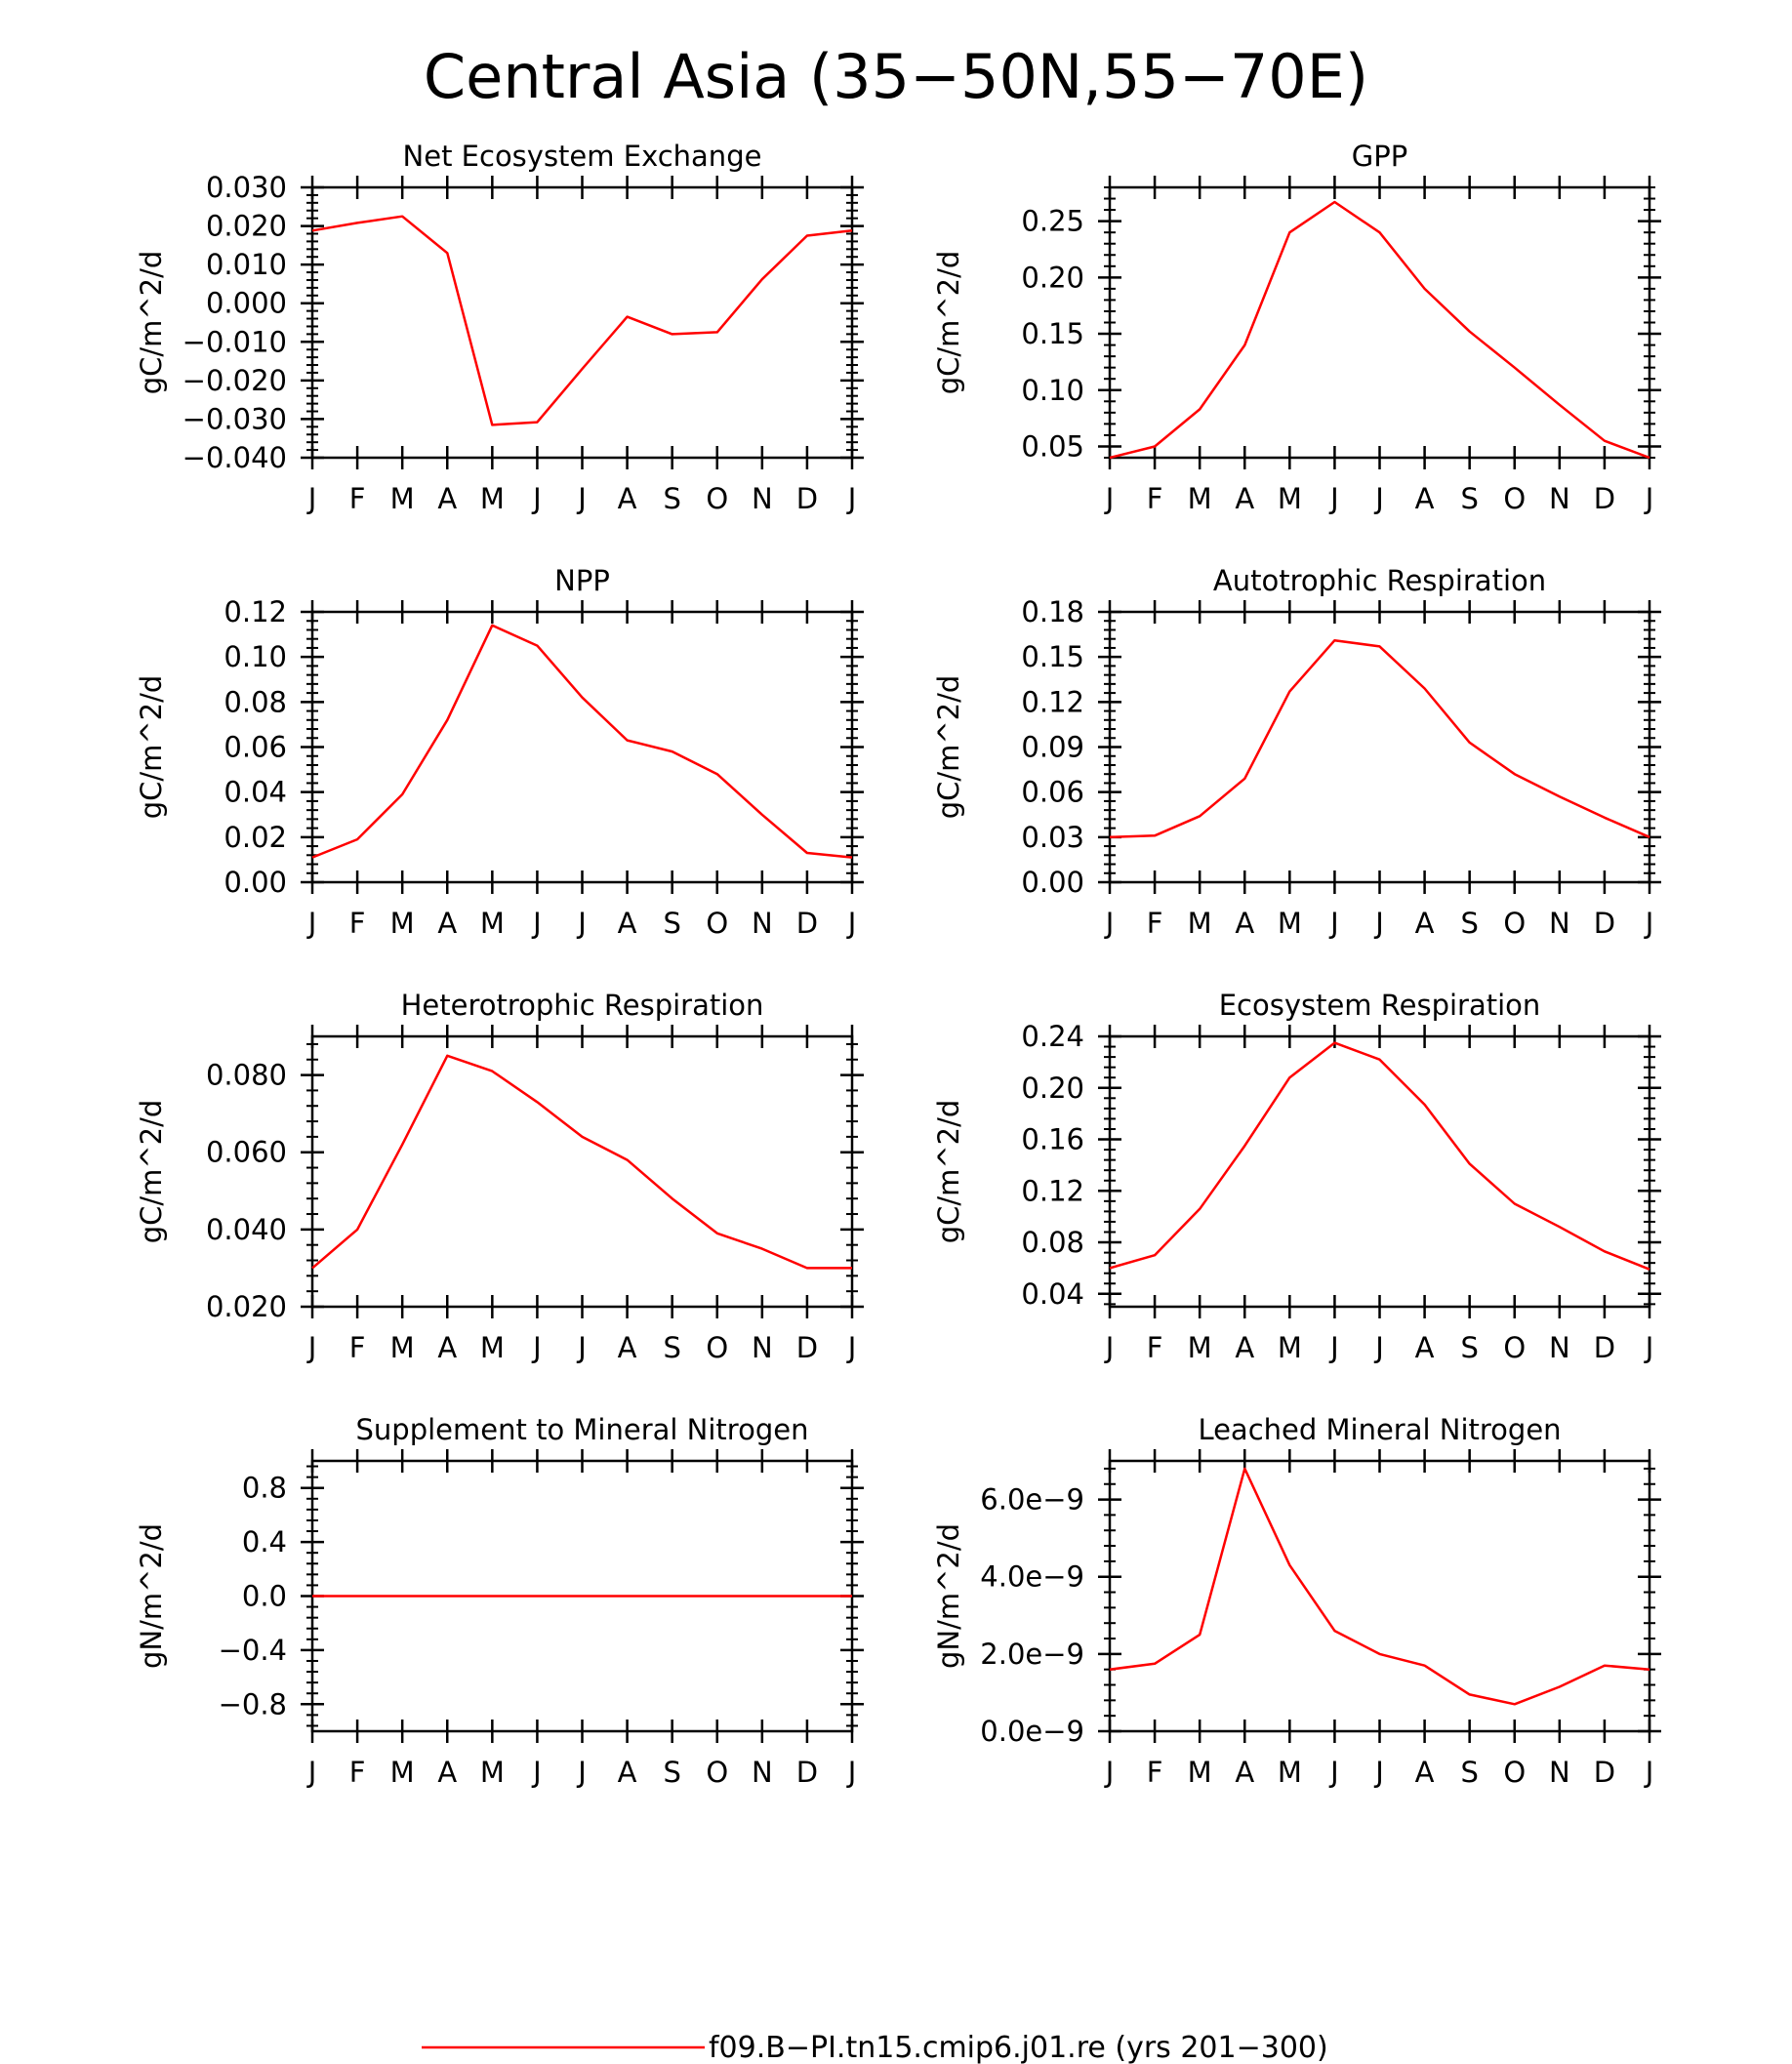 The height and width of the screenshot is (2064, 1792). What do you see at coordinates (1052, 277) in the screenshot?
I see `y-tick-label: 0.20` at bounding box center [1052, 277].